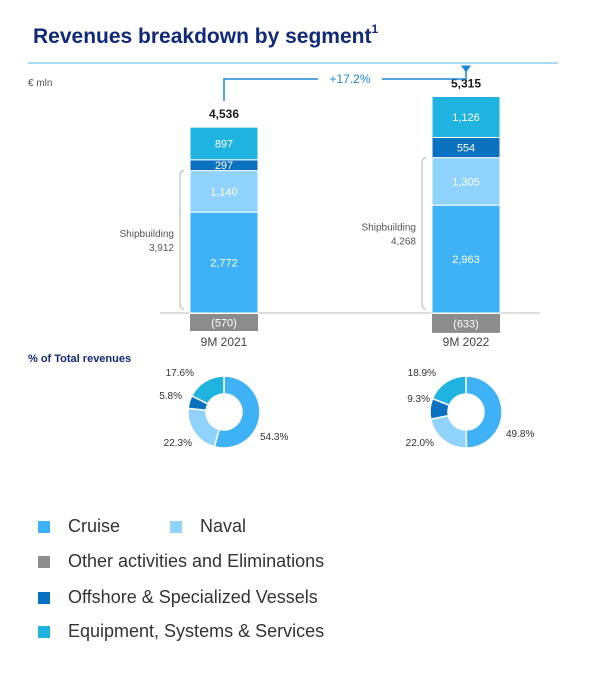  Describe the element at coordinates (94, 526) in the screenshot. I see `legend-label-cruise: Cruise` at that location.